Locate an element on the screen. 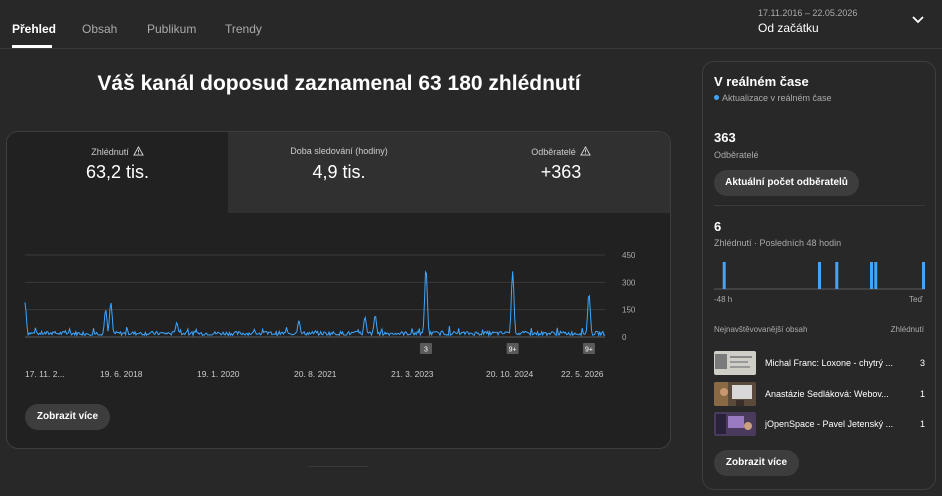 Image resolution: width=942 pixels, height=496 pixels. views-series-line is located at coordinates (315, 304).